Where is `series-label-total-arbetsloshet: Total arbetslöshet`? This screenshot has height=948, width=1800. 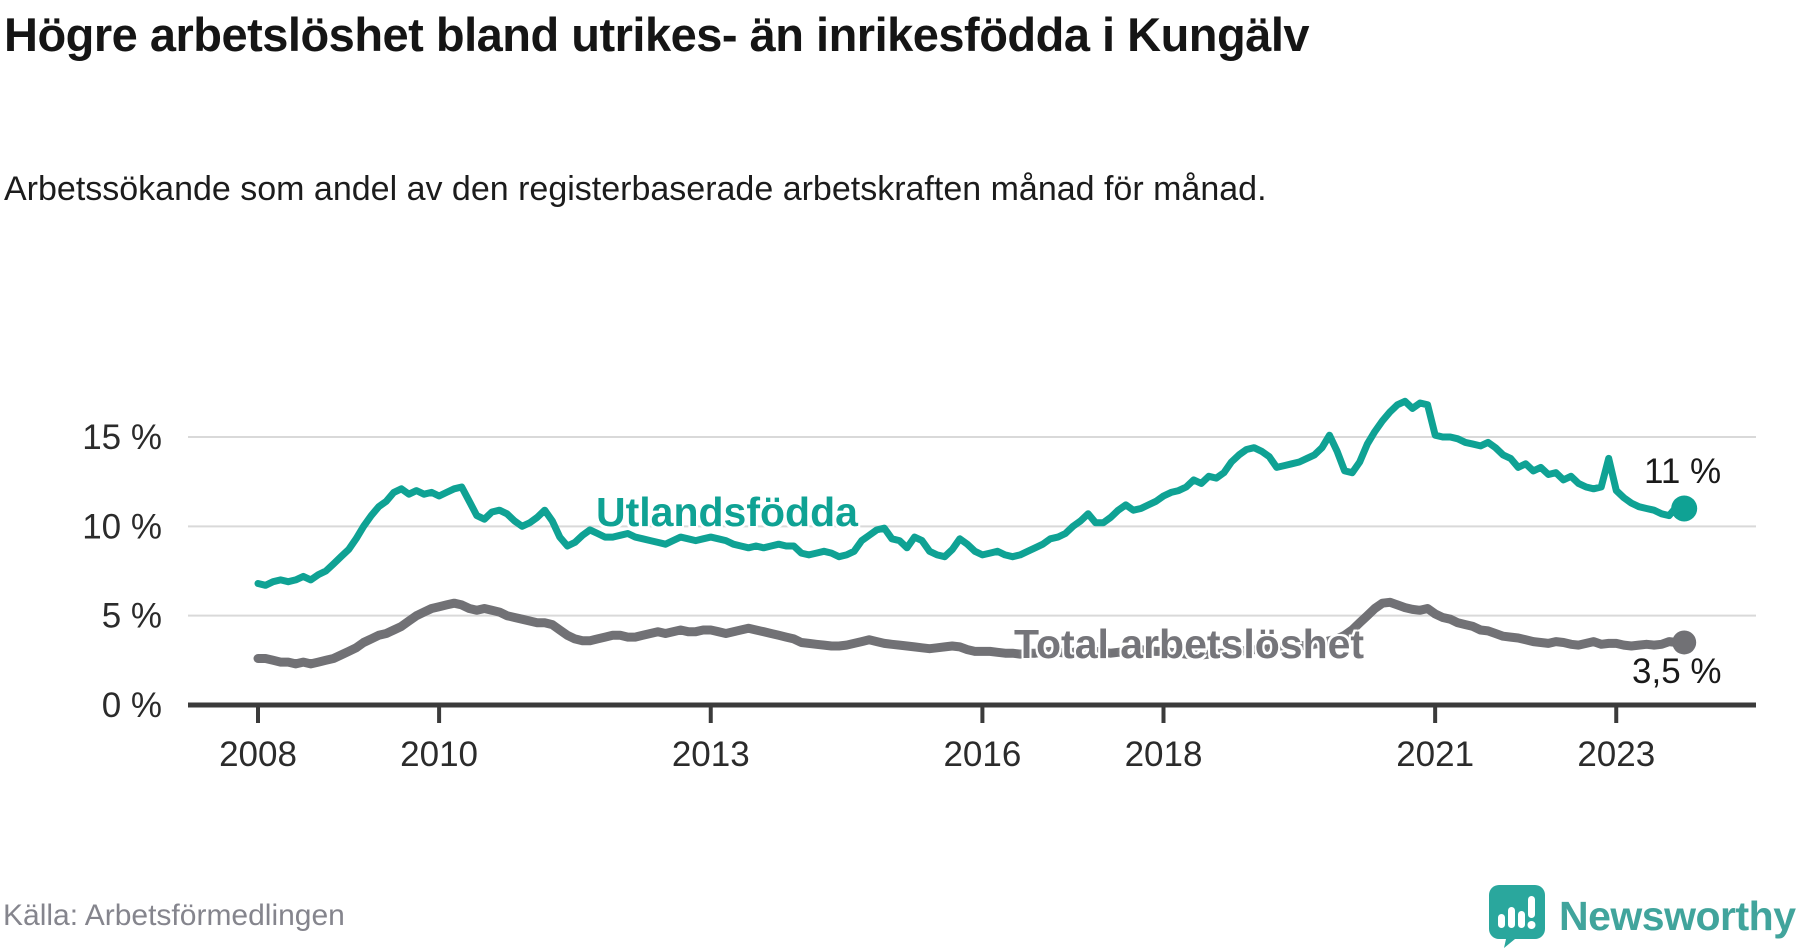
series-label-total-arbetsloshet: Total arbetslöshet is located at coordinates (1189, 644).